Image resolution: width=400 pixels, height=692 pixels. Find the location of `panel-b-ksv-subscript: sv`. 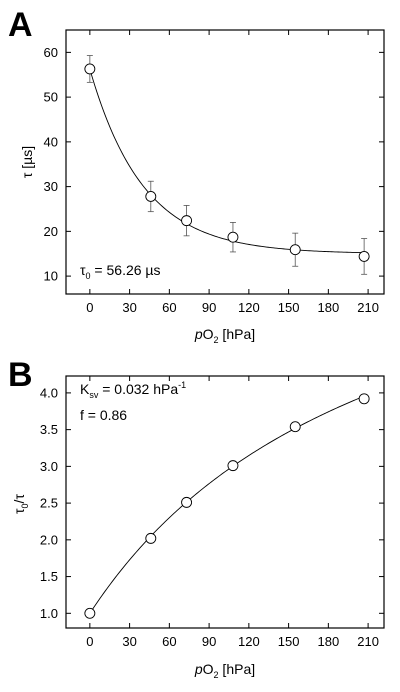

panel-b-ksv-subscript: sv is located at coordinates (94, 395).